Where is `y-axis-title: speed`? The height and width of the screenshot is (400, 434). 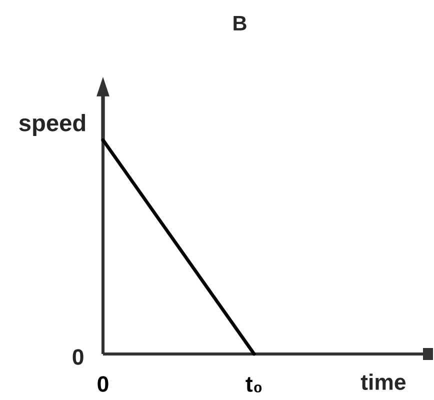
y-axis-title: speed is located at coordinates (52, 125).